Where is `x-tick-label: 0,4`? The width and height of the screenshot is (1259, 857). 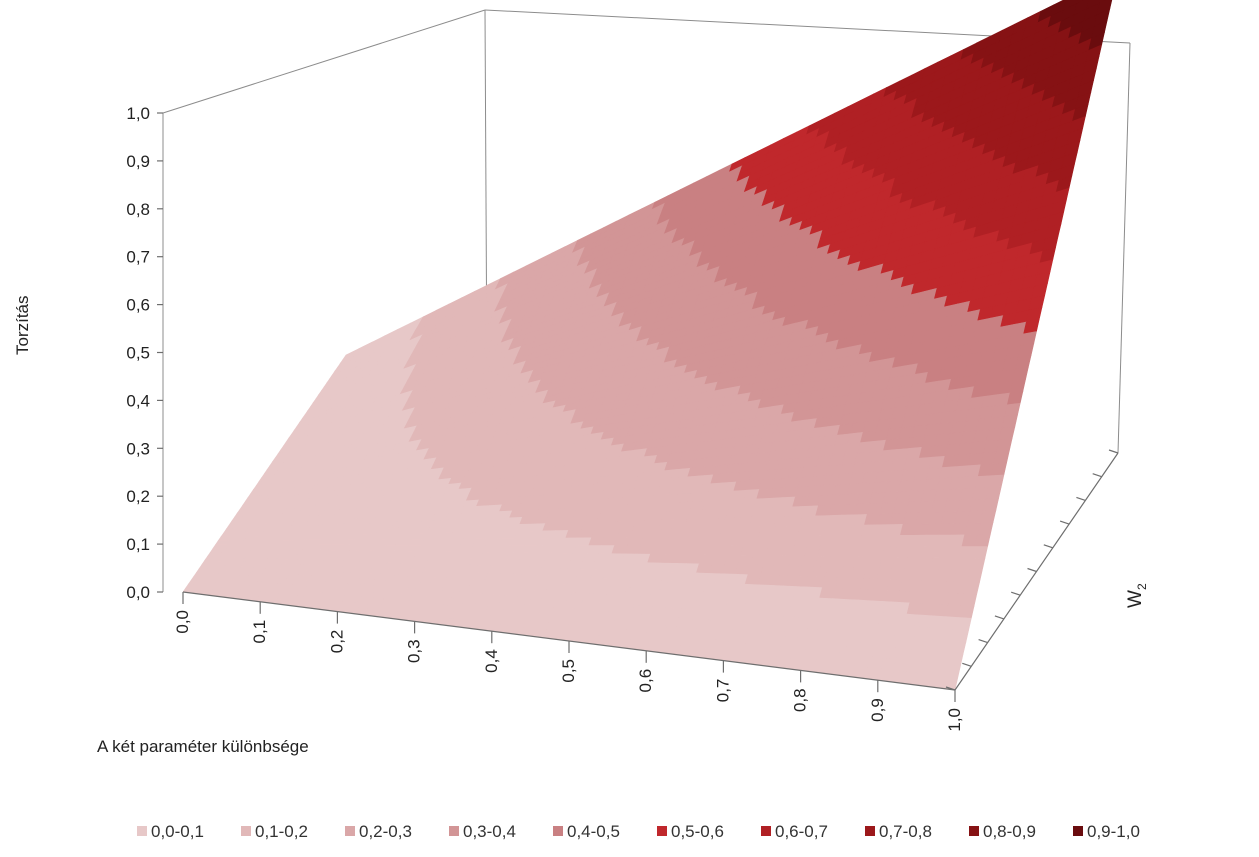
x-tick-label: 0,4 is located at coordinates (491, 661).